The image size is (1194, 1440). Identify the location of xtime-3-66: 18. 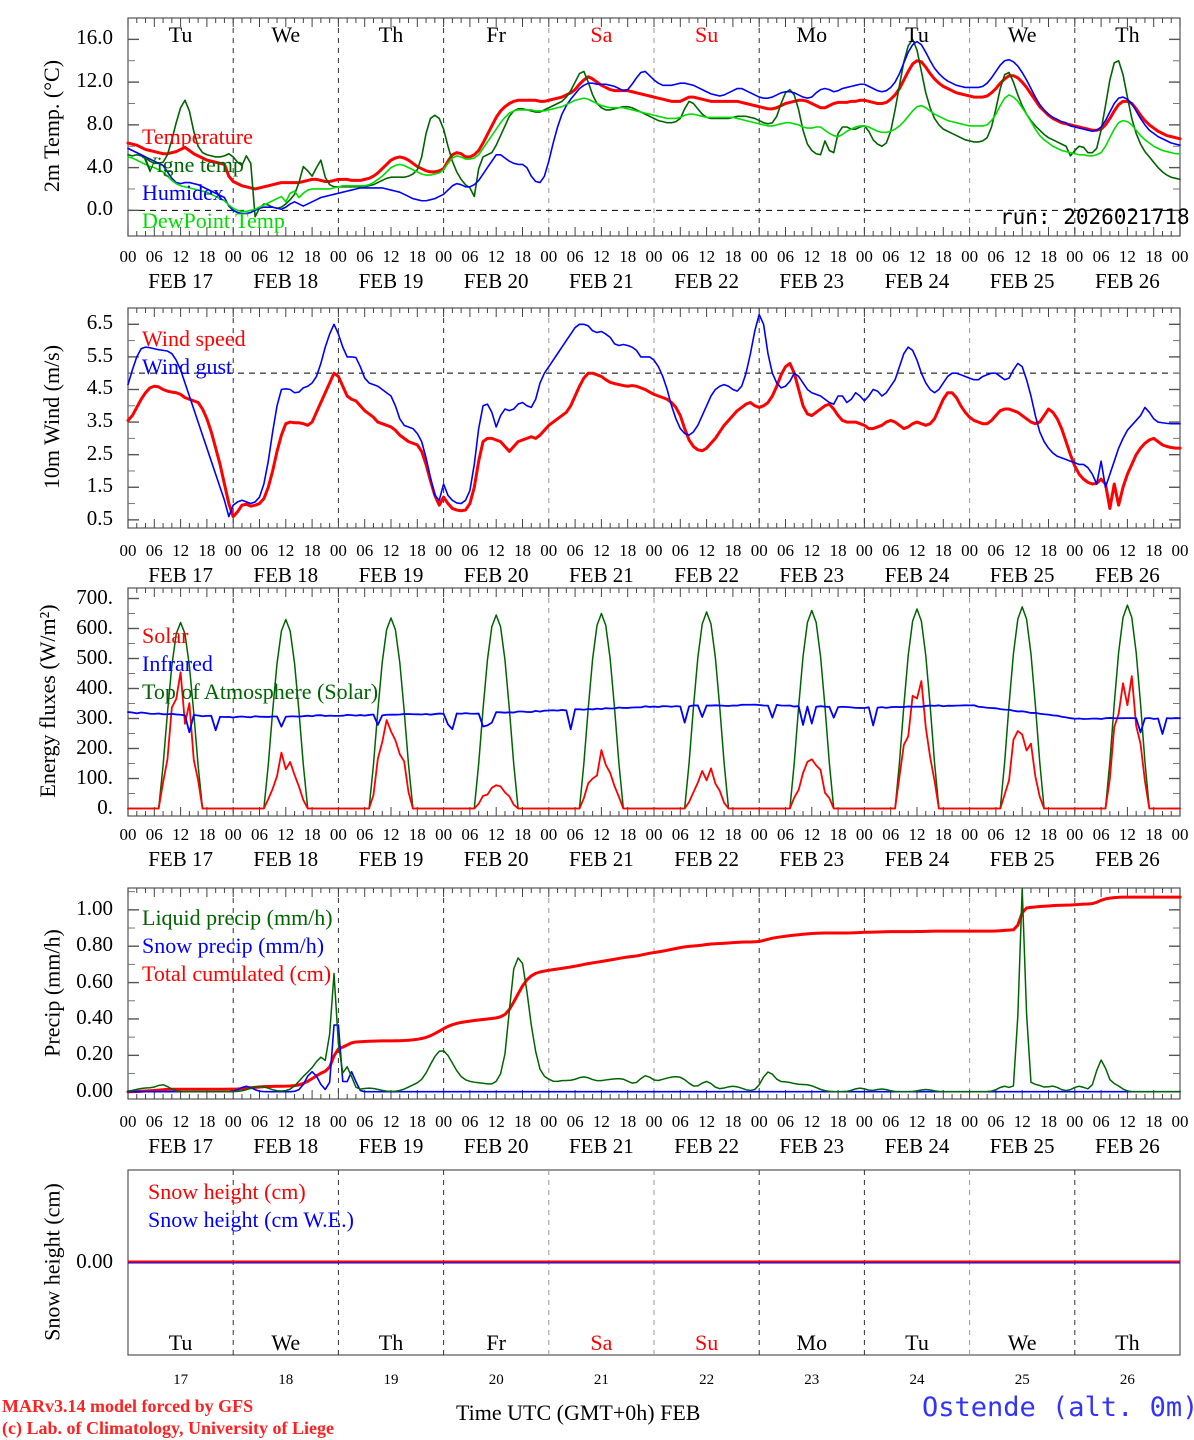
(417, 1121).